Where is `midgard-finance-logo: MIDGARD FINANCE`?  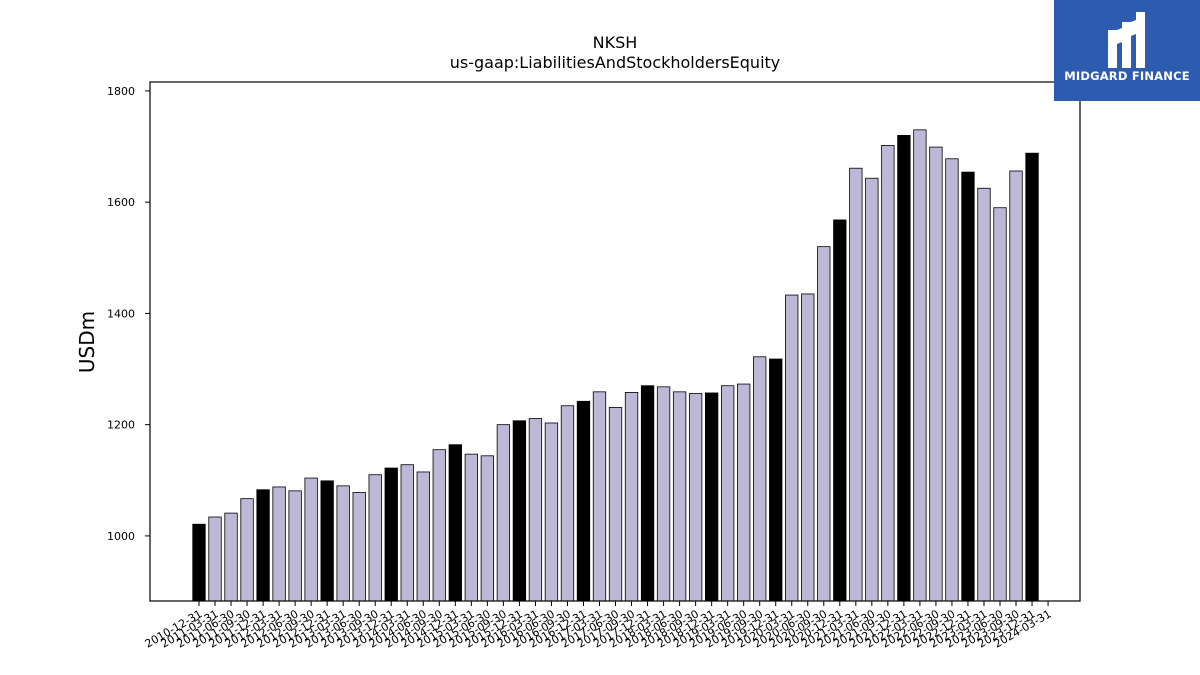
midgard-finance-logo: MIDGARD FINANCE is located at coordinates (1127, 50).